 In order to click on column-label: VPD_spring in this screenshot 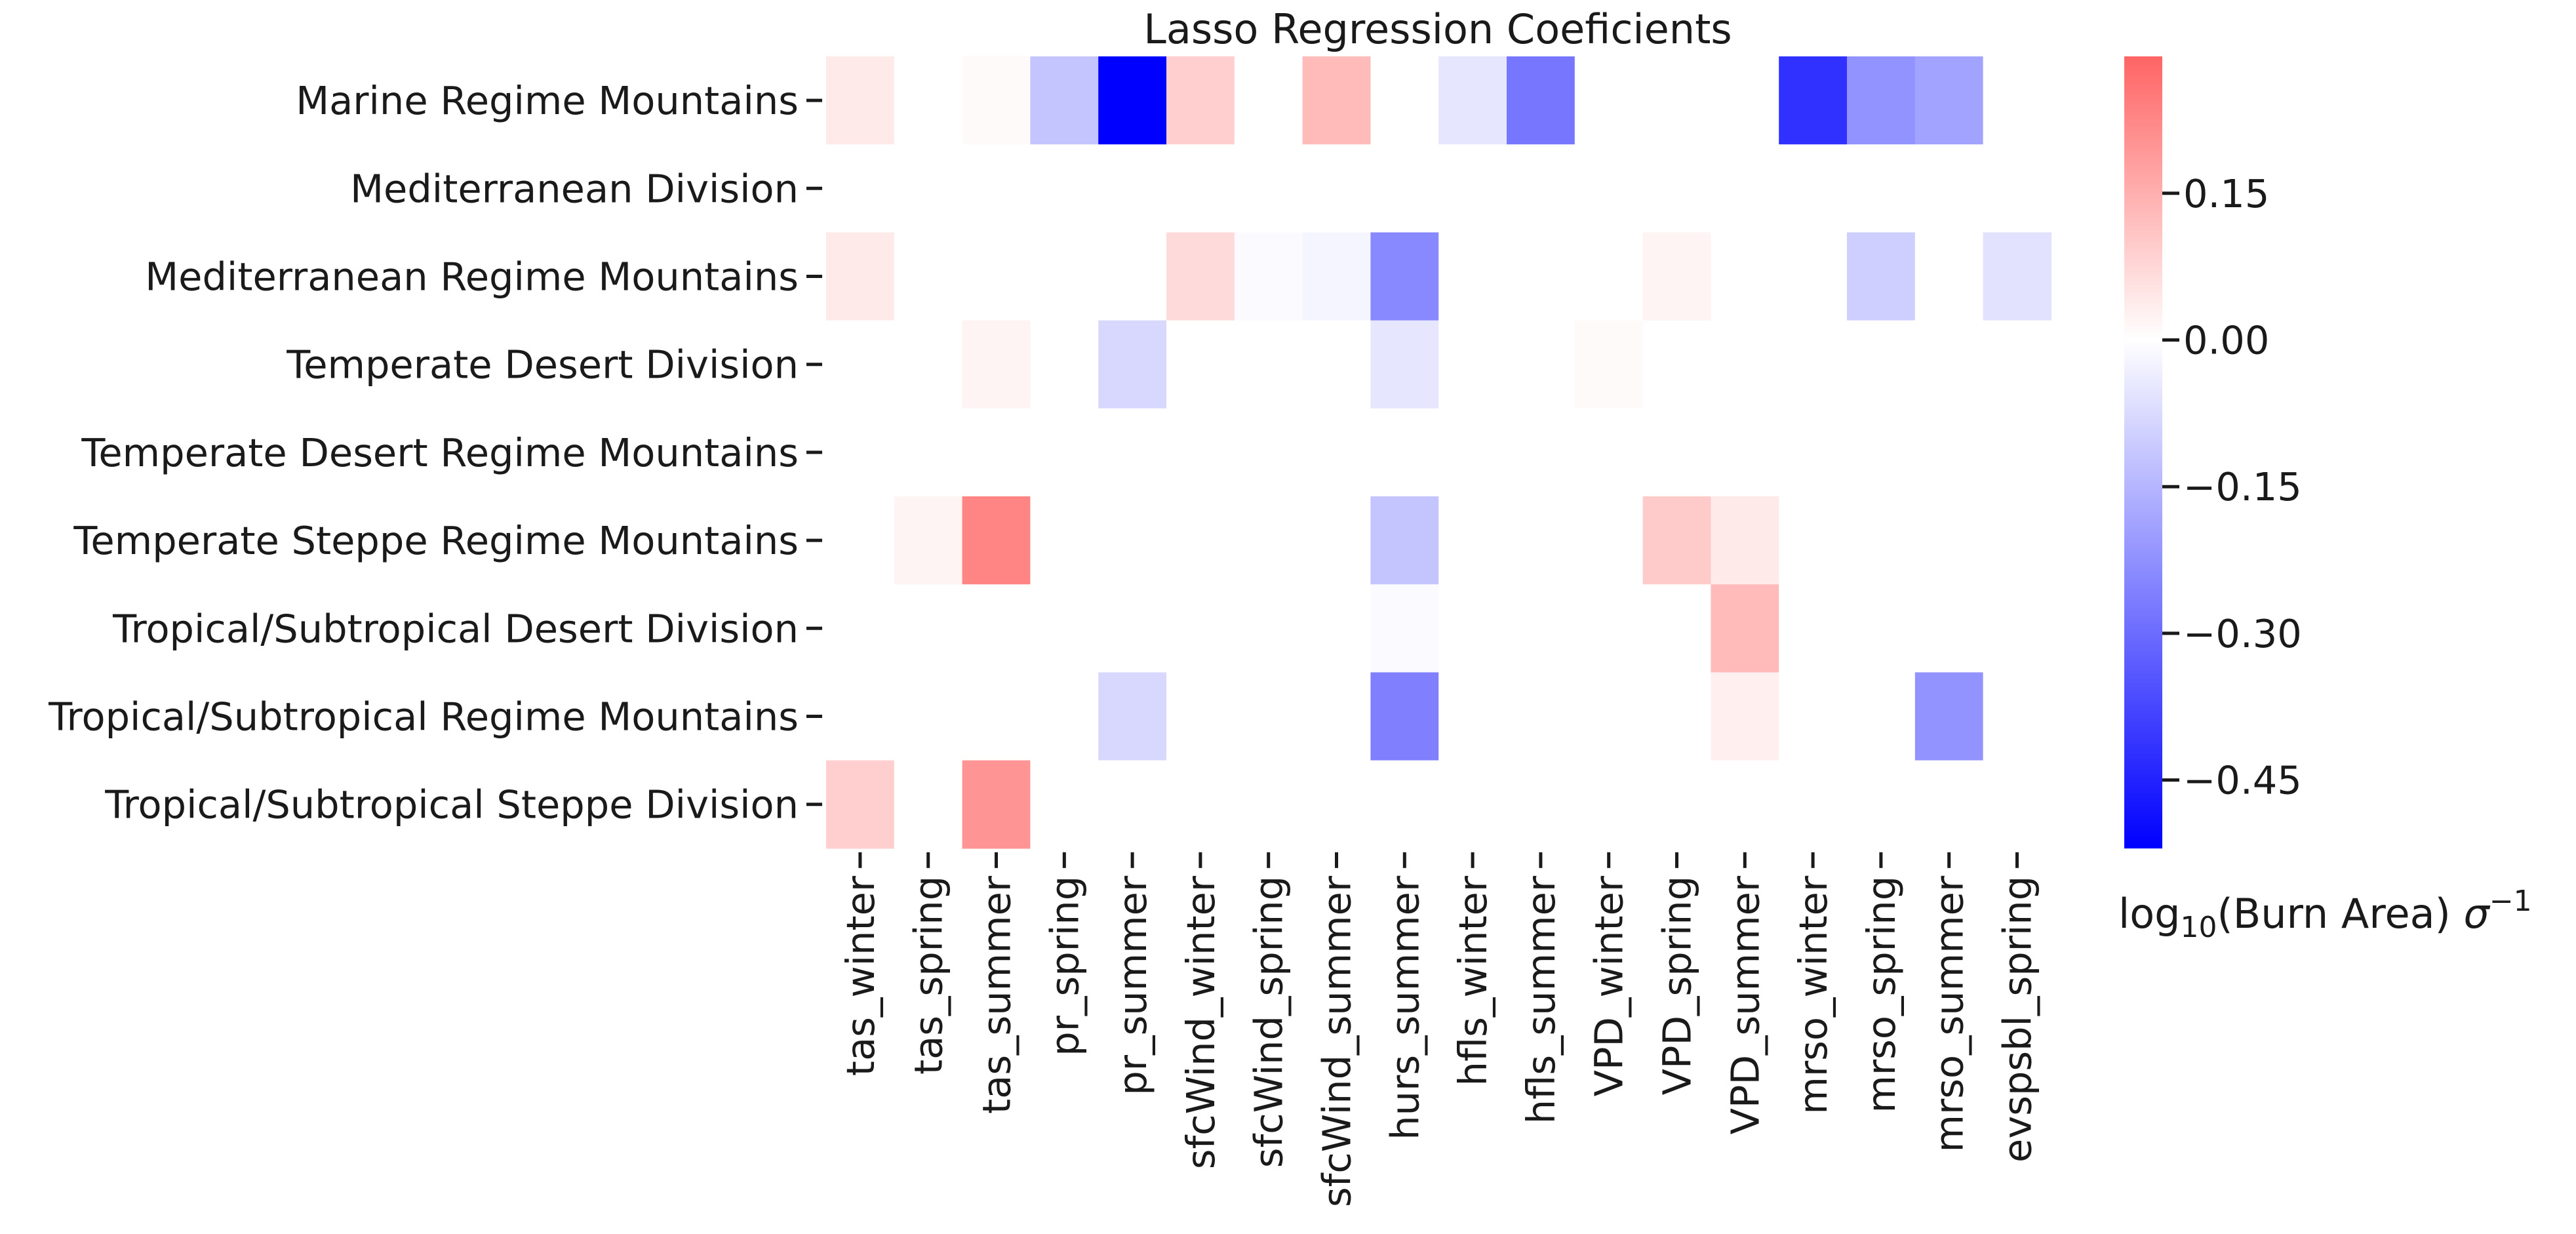, I will do `click(1677, 986)`.